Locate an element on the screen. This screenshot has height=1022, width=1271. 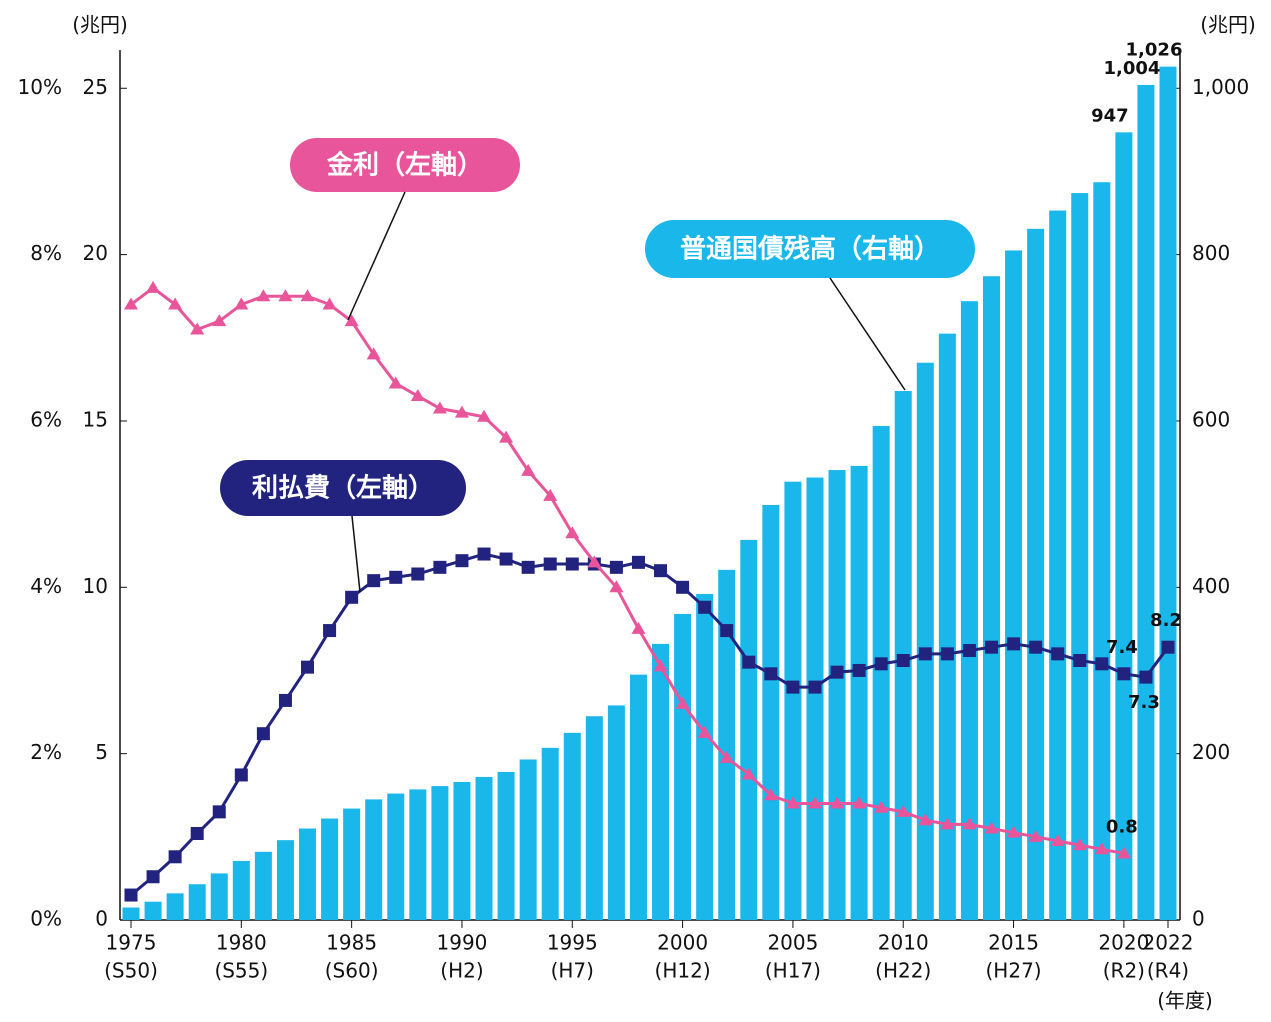
x-tick-sublabel: (H7) is located at coordinates (572, 971).